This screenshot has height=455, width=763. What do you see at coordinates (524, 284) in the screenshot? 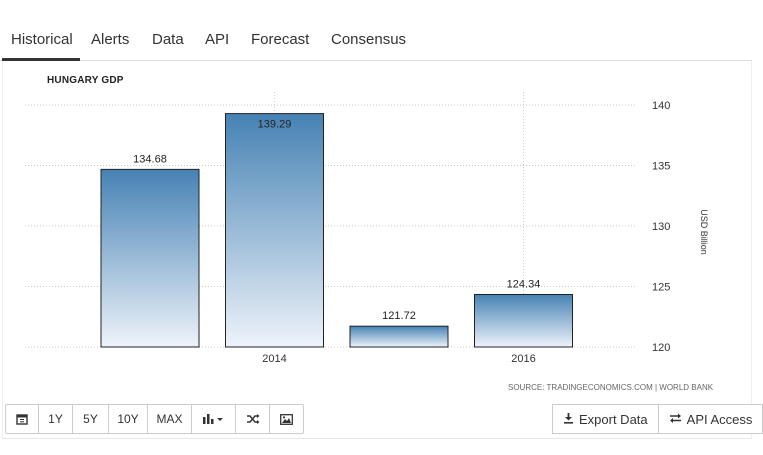
I see `bar-value-label: 124.34` at bounding box center [524, 284].